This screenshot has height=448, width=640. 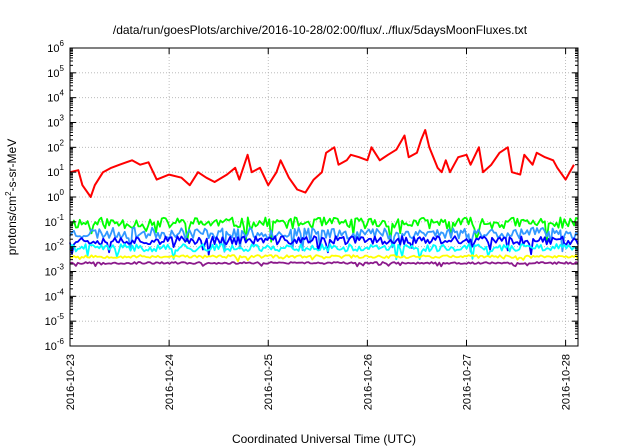 I want to click on x-tick-label: 2016-10-24, so click(x=170, y=382).